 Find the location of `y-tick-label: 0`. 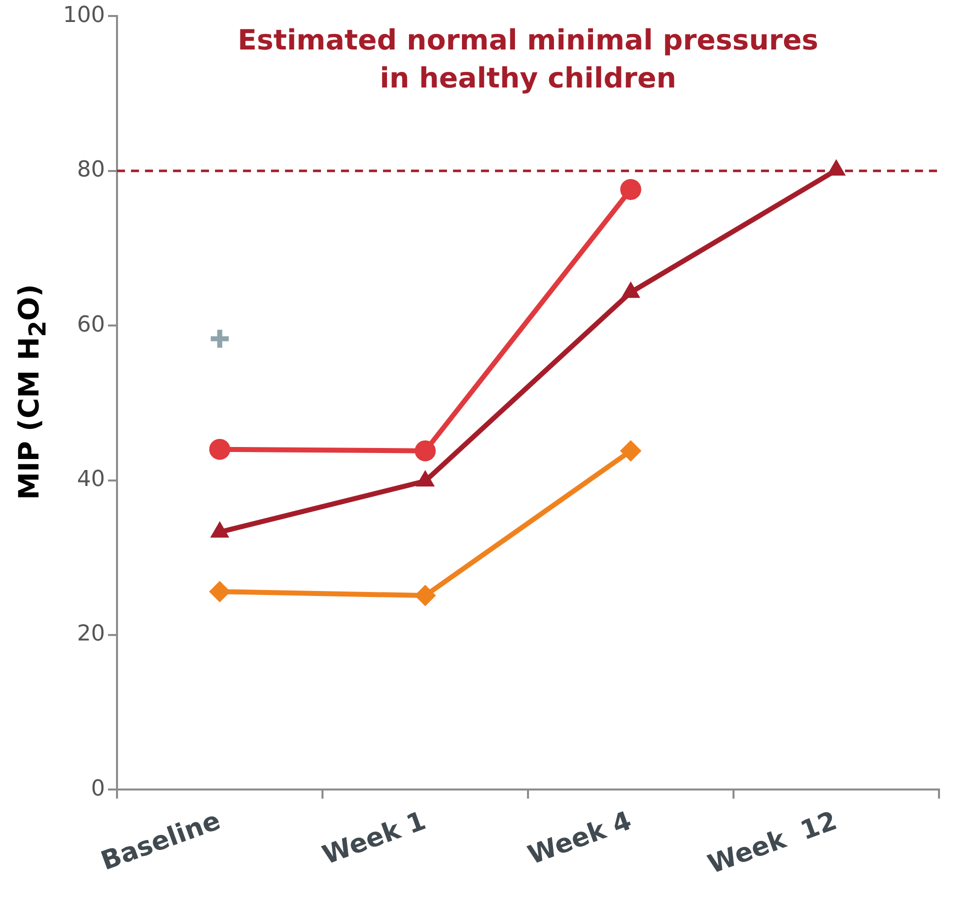

y-tick-label: 0 is located at coordinates (97, 789).